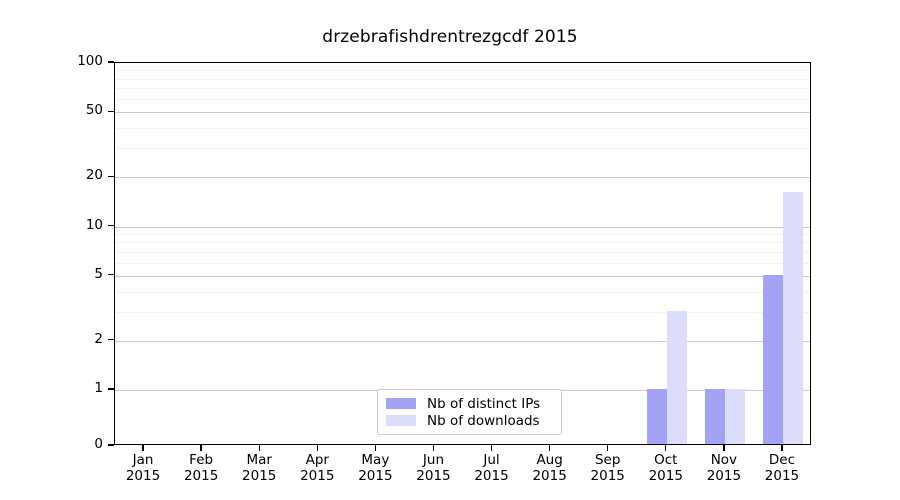 The height and width of the screenshot is (500, 900). What do you see at coordinates (94, 175) in the screenshot?
I see `y-tick-label: 20` at bounding box center [94, 175].